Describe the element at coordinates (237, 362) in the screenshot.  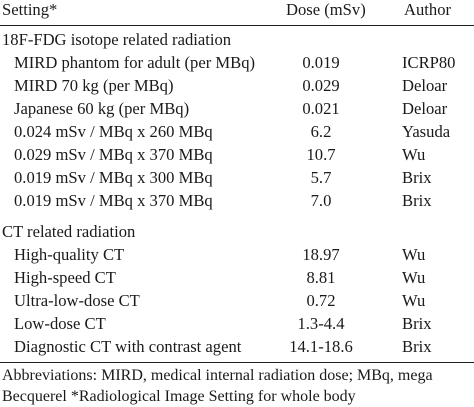
I see `bottom-rule` at that location.